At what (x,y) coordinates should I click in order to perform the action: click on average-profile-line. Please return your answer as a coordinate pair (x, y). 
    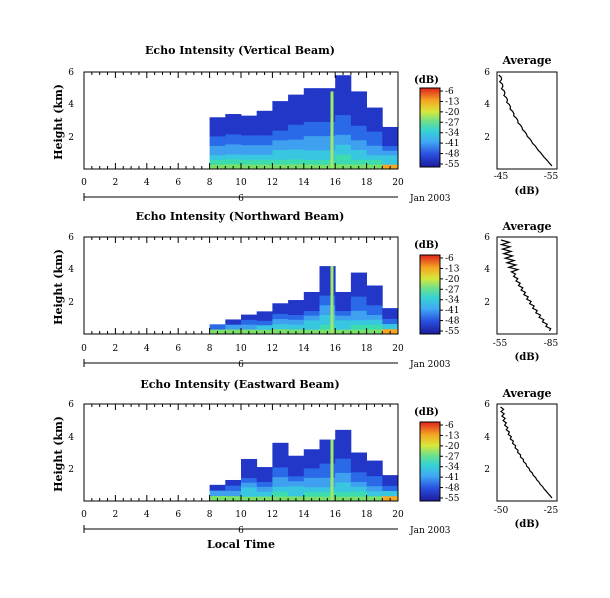
    Looking at the image, I should click on (525, 285).